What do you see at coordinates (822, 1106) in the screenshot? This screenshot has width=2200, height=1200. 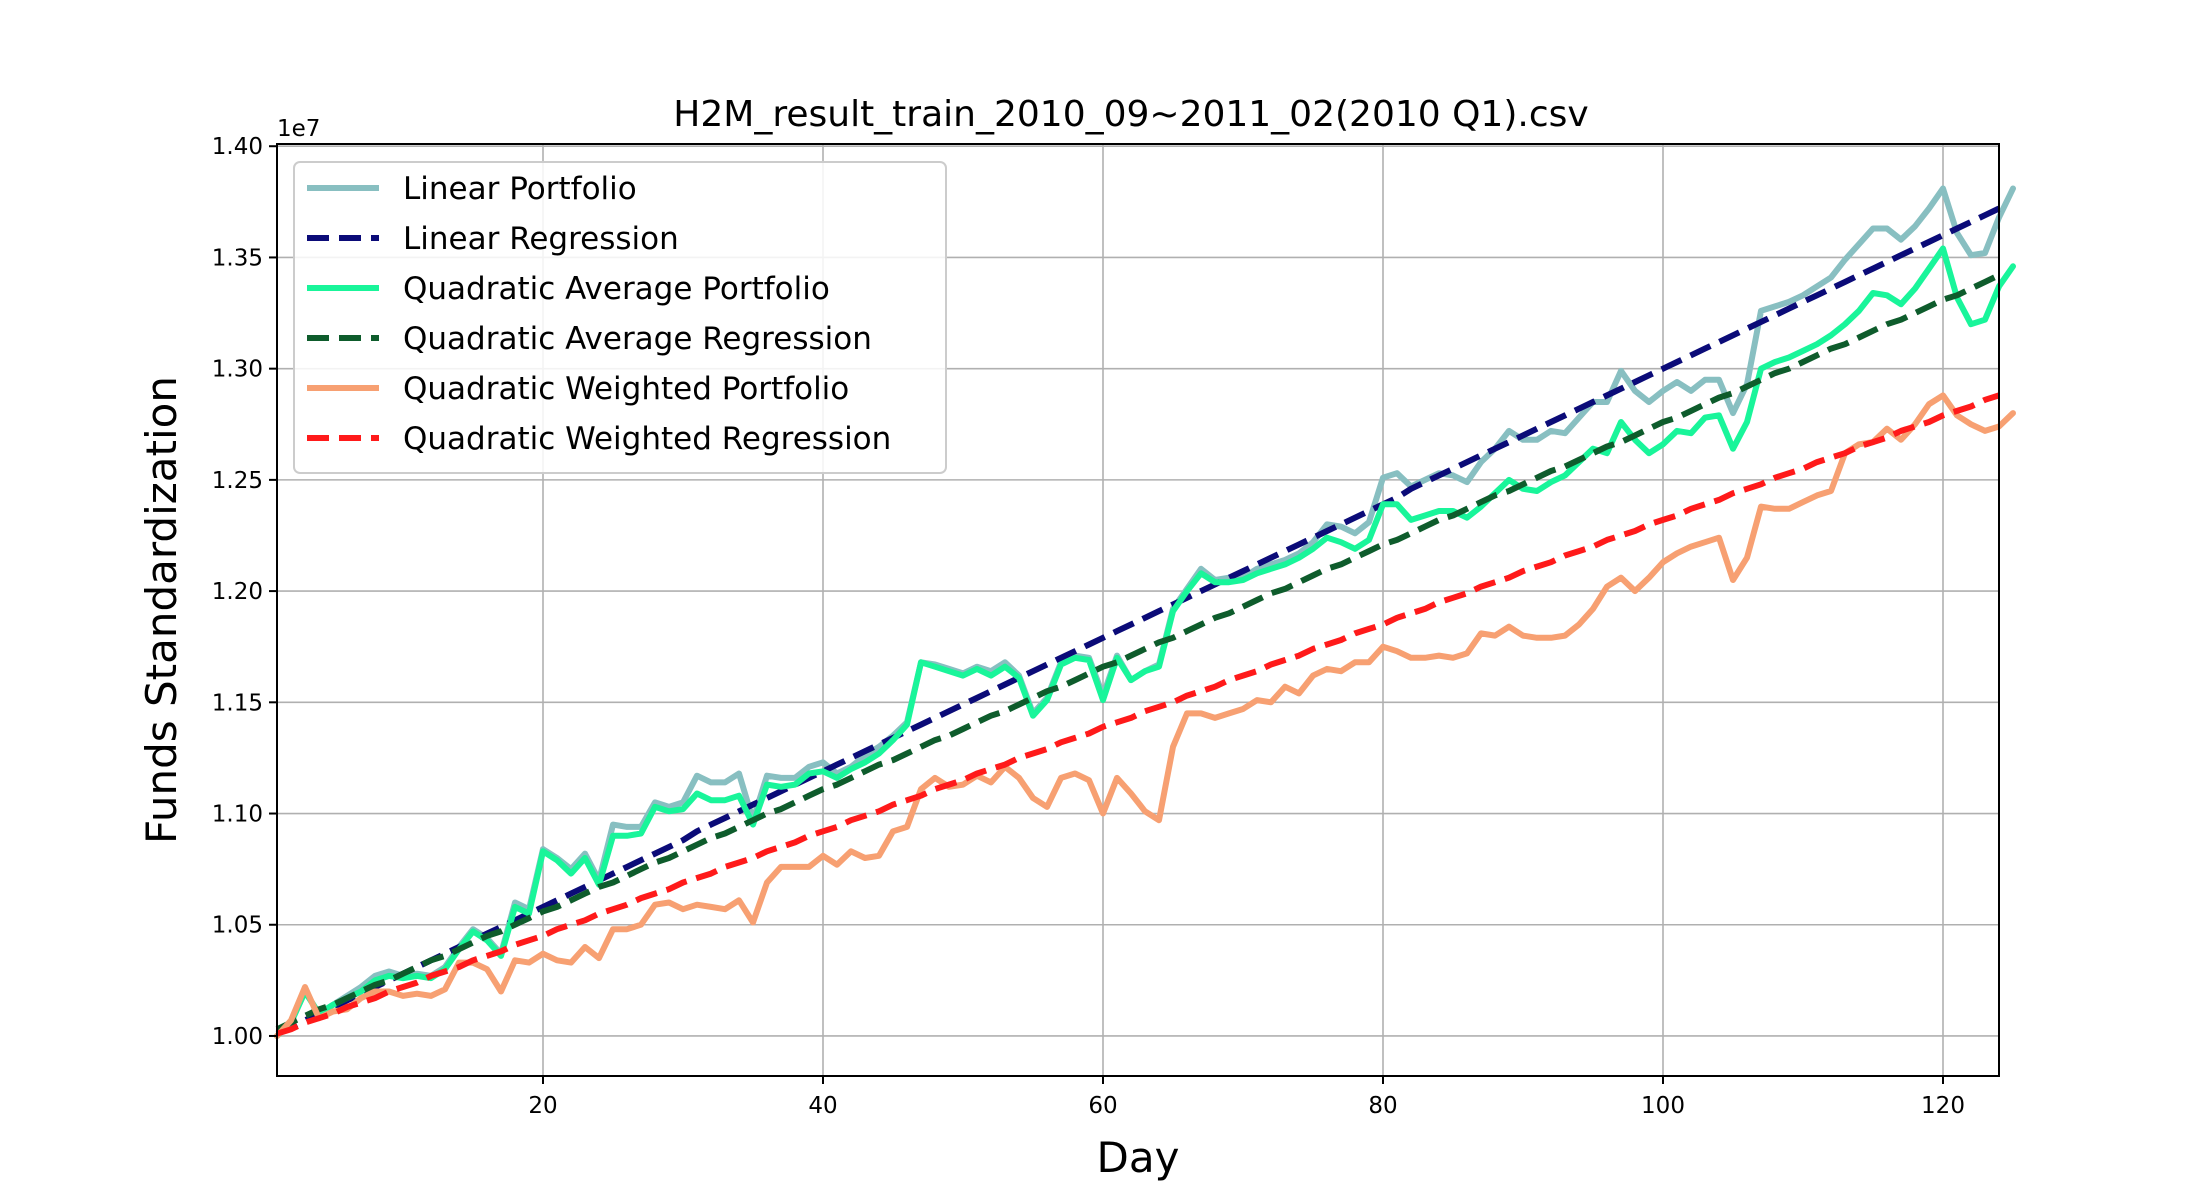 I see `x-tick-label: 40` at bounding box center [822, 1106].